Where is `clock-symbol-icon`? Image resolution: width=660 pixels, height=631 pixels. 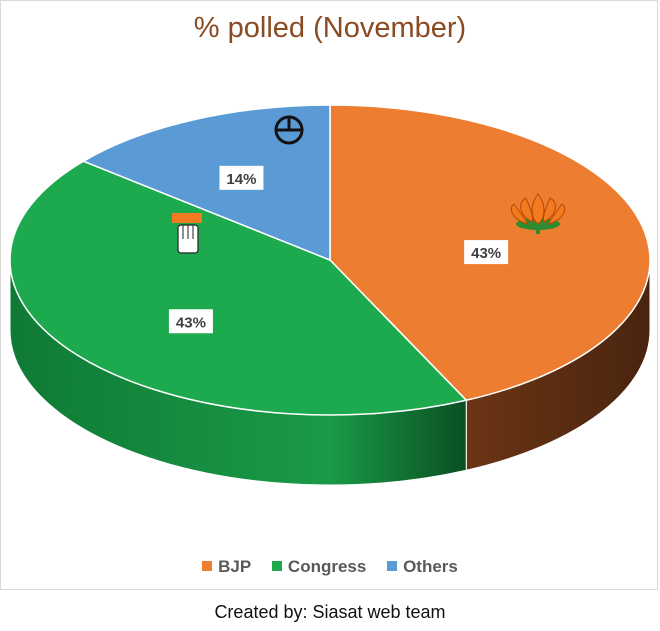
clock-symbol-icon is located at coordinates (289, 130).